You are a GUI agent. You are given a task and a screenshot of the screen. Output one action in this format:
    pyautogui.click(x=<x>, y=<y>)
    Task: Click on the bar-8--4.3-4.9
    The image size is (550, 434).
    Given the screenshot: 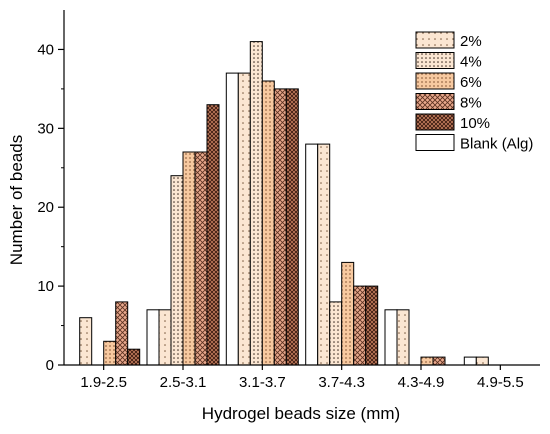 What is the action you would take?
    pyautogui.click(x=439, y=361)
    